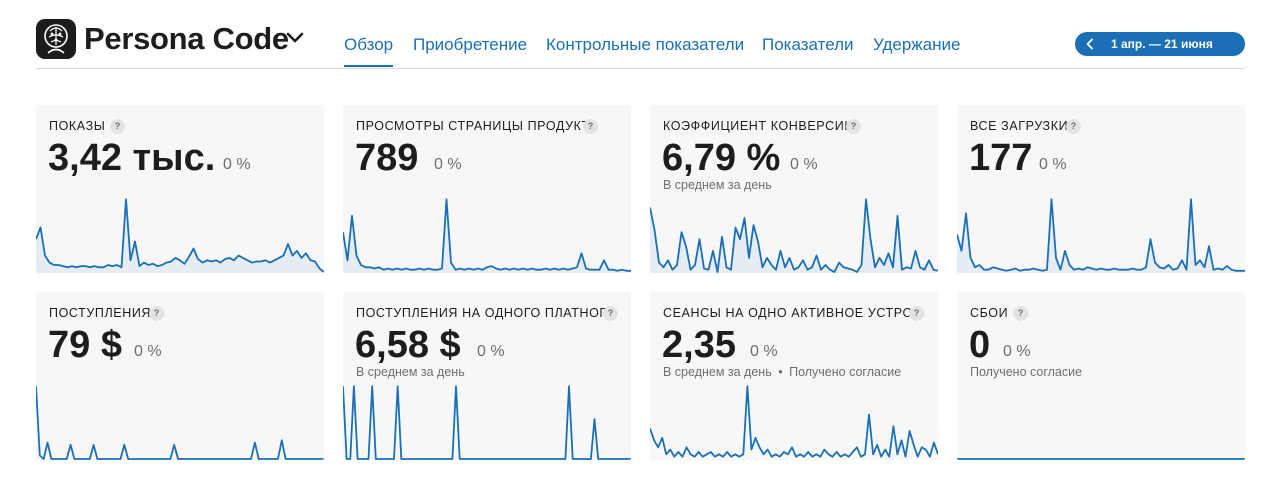 The width and height of the screenshot is (1280, 481). I want to click on metric-card-proceeds: ПОСТУПЛЕНИЯ ? 79 $ 0 %, so click(180, 376).